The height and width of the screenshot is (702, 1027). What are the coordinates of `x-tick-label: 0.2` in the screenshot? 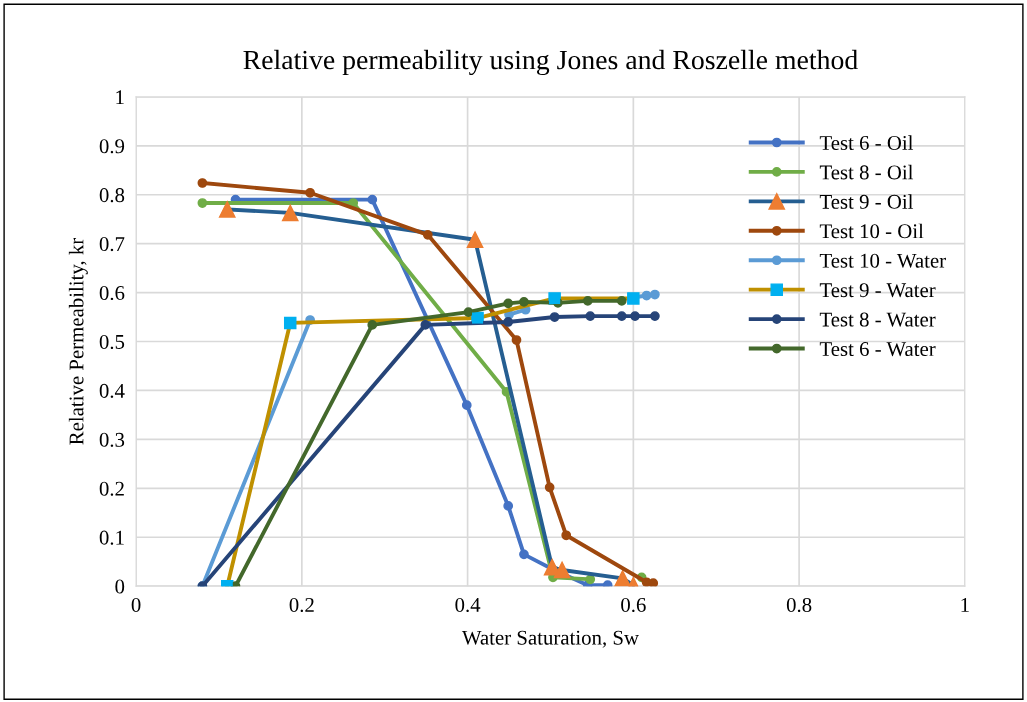 It's located at (301, 605).